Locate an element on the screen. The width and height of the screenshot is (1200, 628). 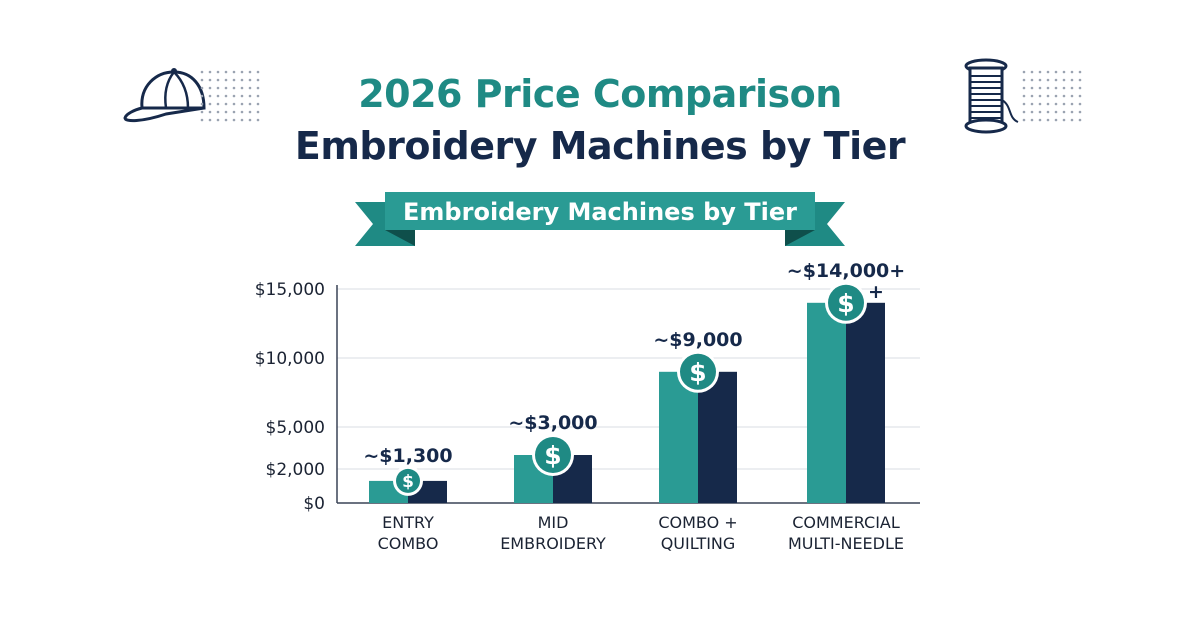
data-label: ~$14,000+ is located at coordinates (846, 271).